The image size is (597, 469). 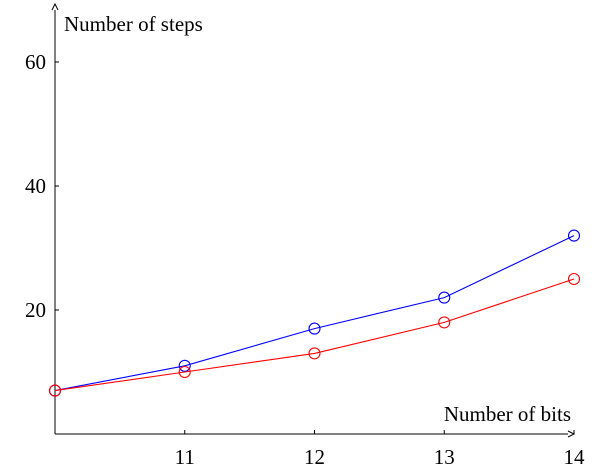 I want to click on x-tick-label: 14, so click(x=575, y=457).